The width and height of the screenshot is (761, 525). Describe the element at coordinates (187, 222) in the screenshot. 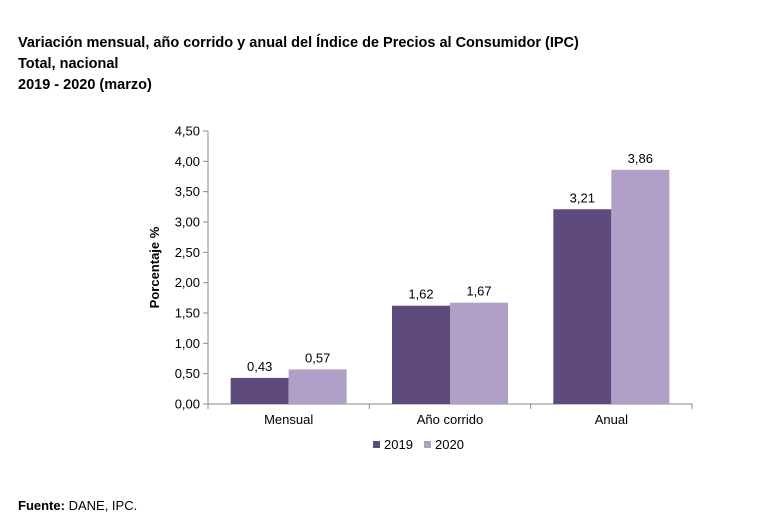

I see `y-tick-label: 3,00` at that location.